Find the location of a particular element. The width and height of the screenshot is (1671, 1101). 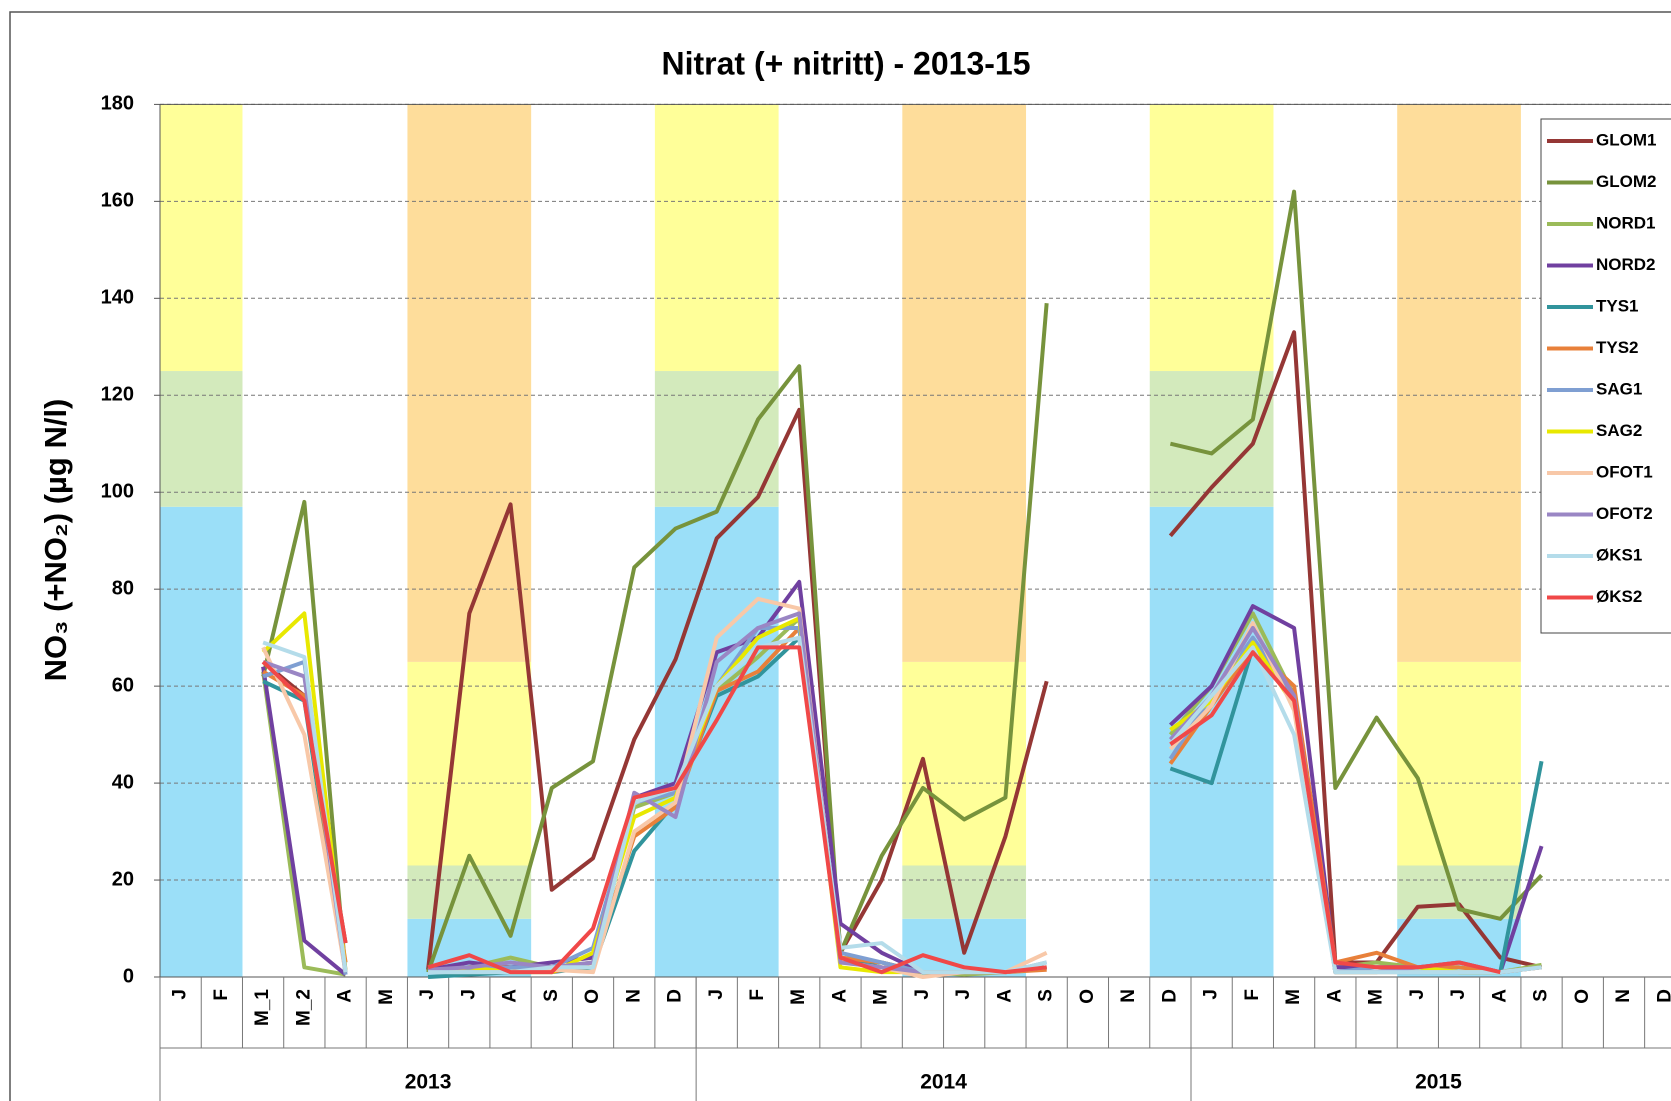

legend-label: NORD2 is located at coordinates (1626, 264).